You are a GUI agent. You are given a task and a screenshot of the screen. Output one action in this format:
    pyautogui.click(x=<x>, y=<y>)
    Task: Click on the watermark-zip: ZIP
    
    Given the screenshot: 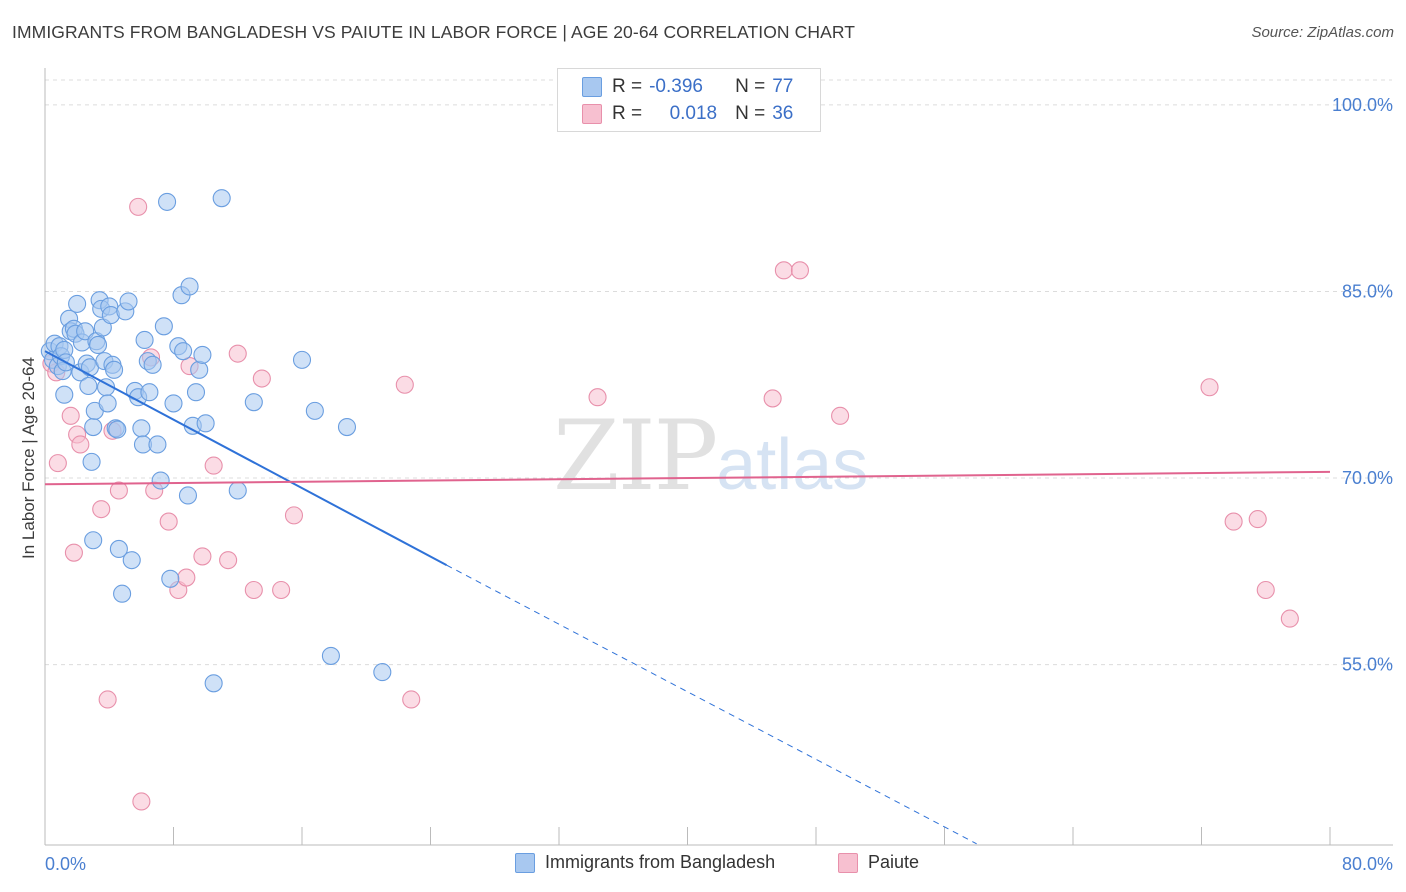 What is the action you would take?
    pyautogui.click(x=635, y=456)
    